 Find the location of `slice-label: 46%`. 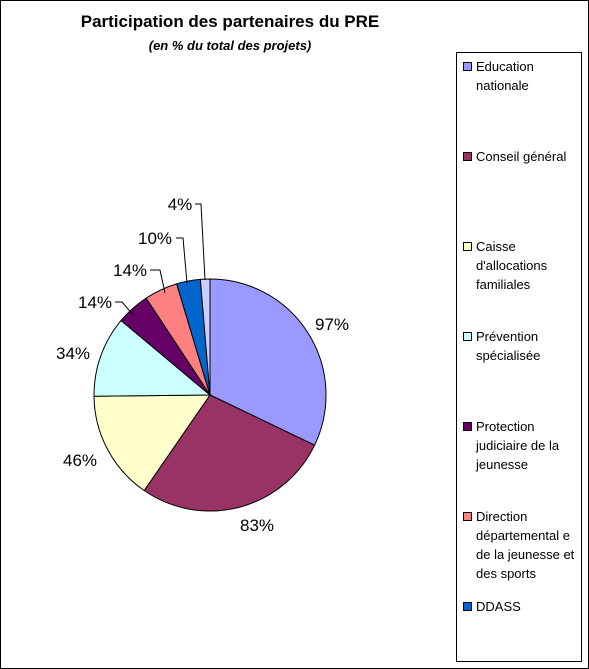

slice-label: 46% is located at coordinates (80, 460).